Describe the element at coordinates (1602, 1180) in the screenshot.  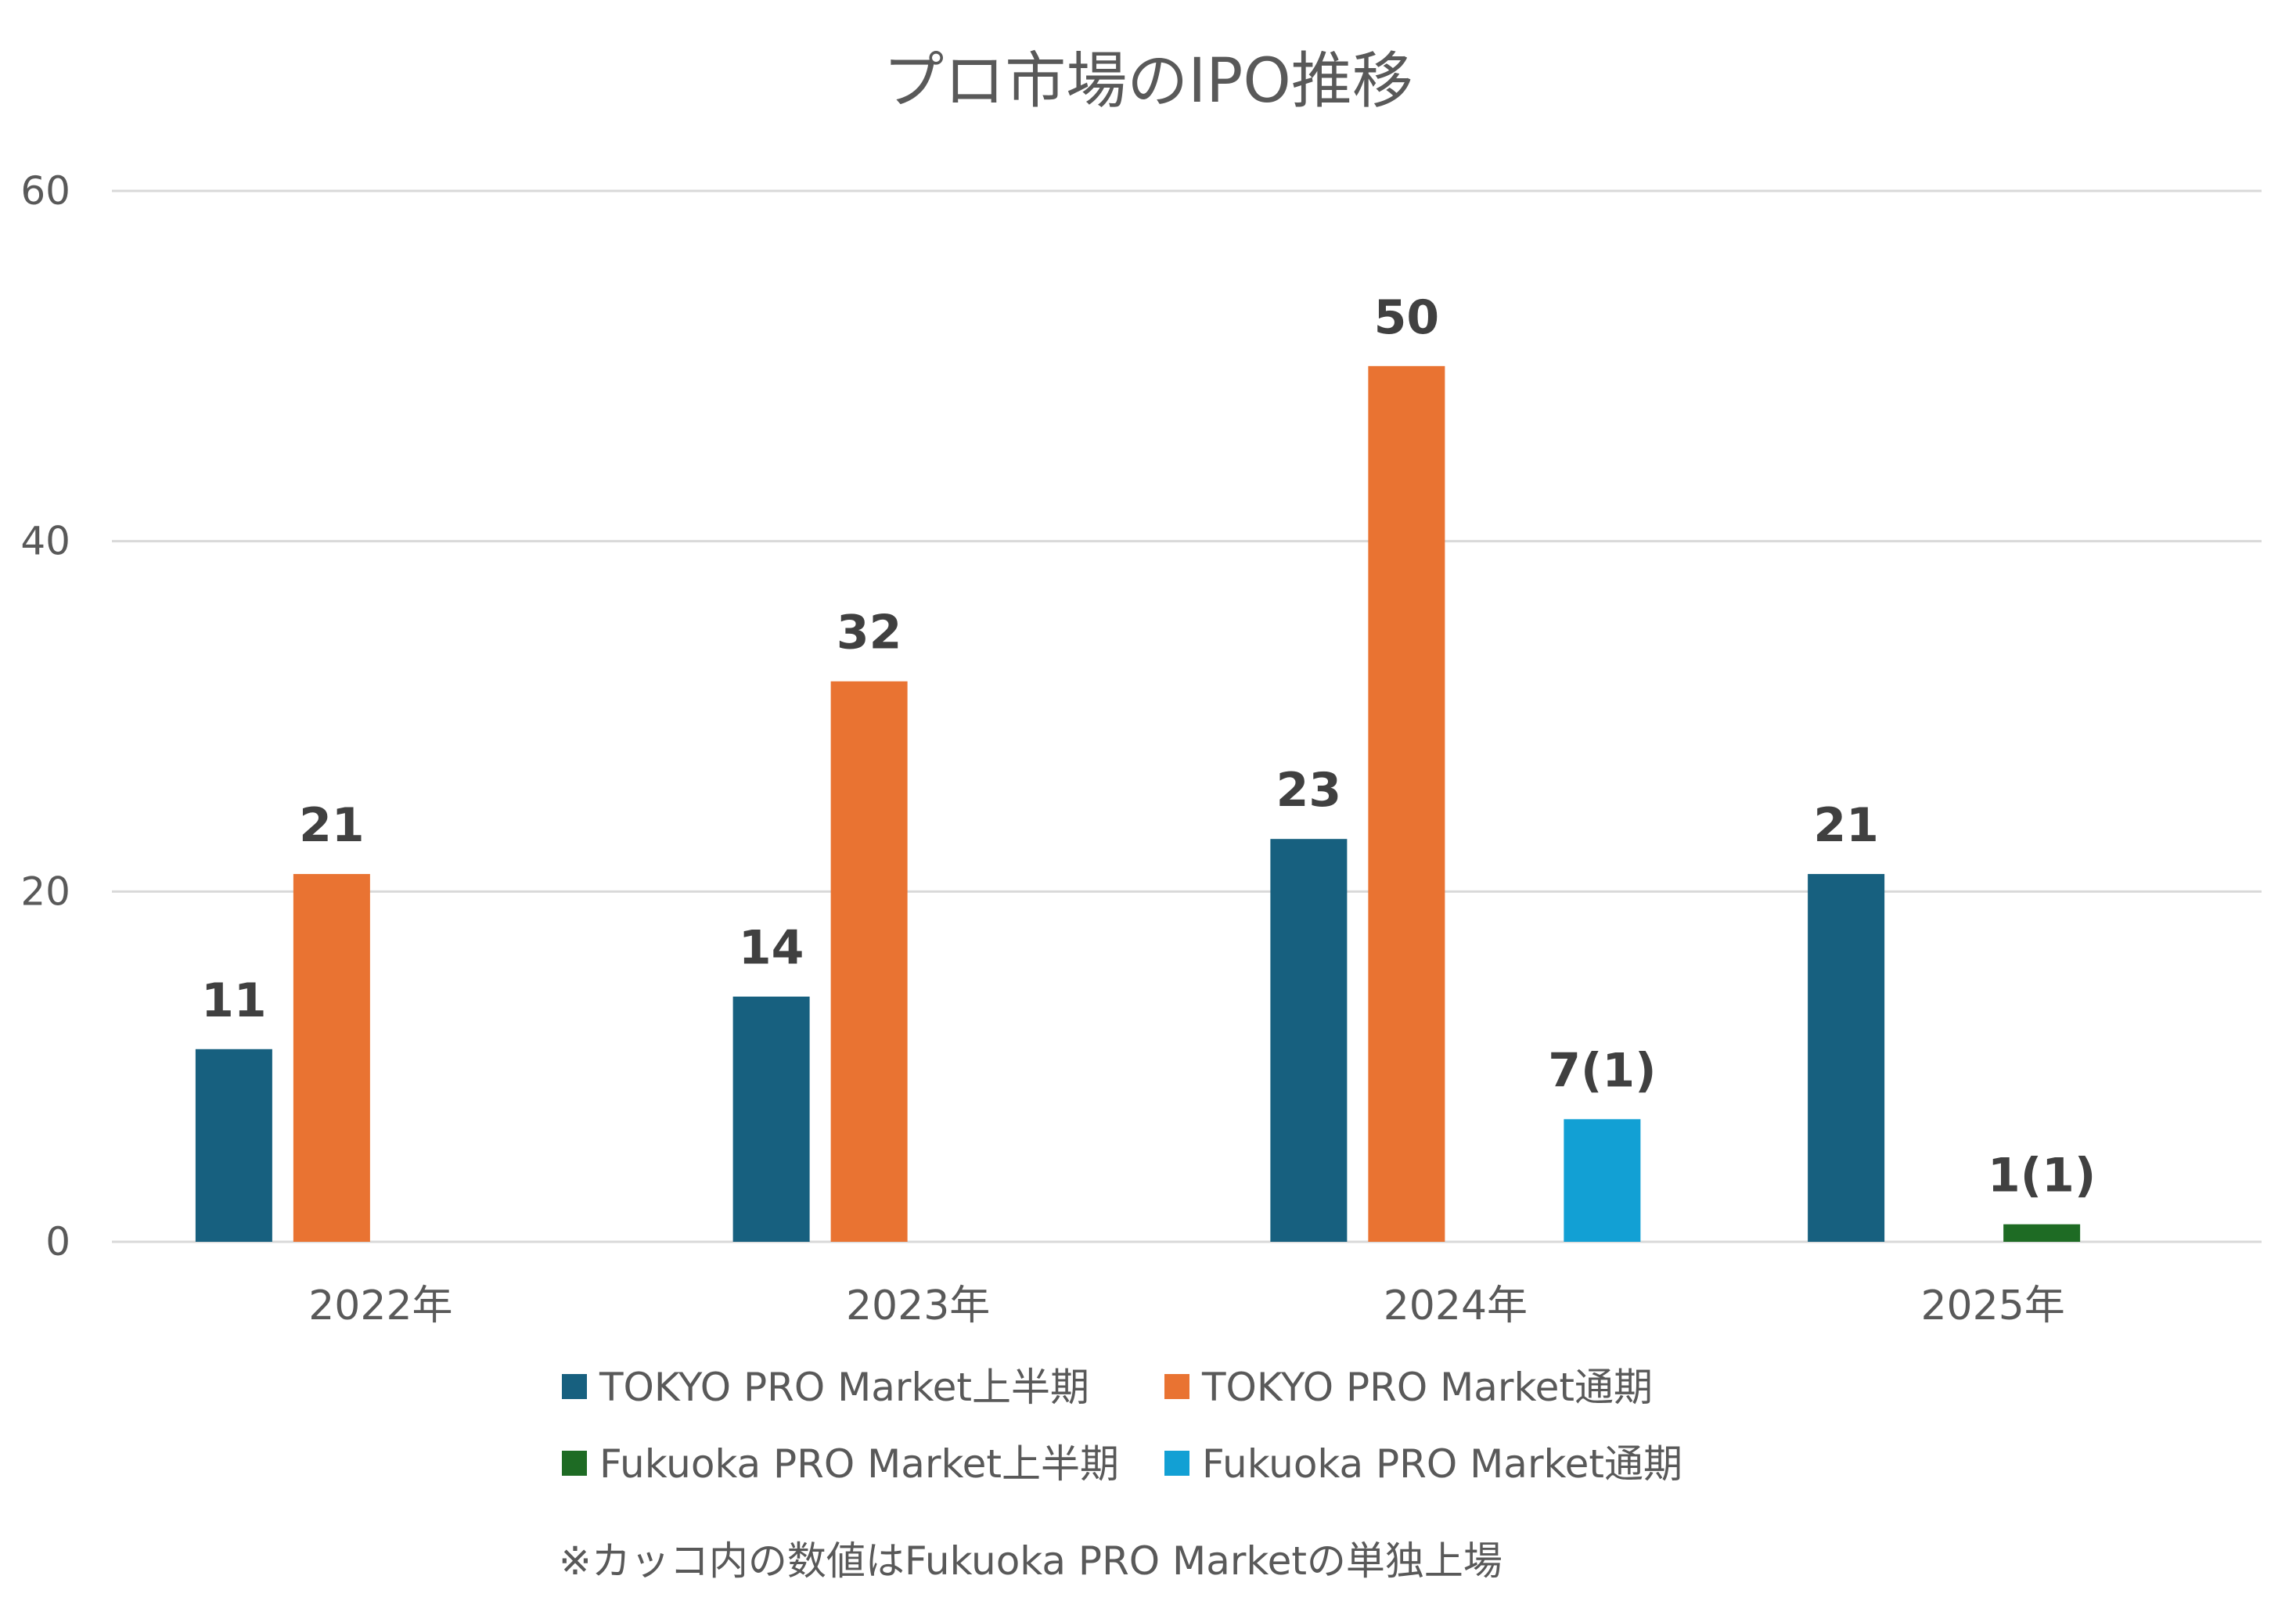
I see `bar-2024年-series-3` at that location.